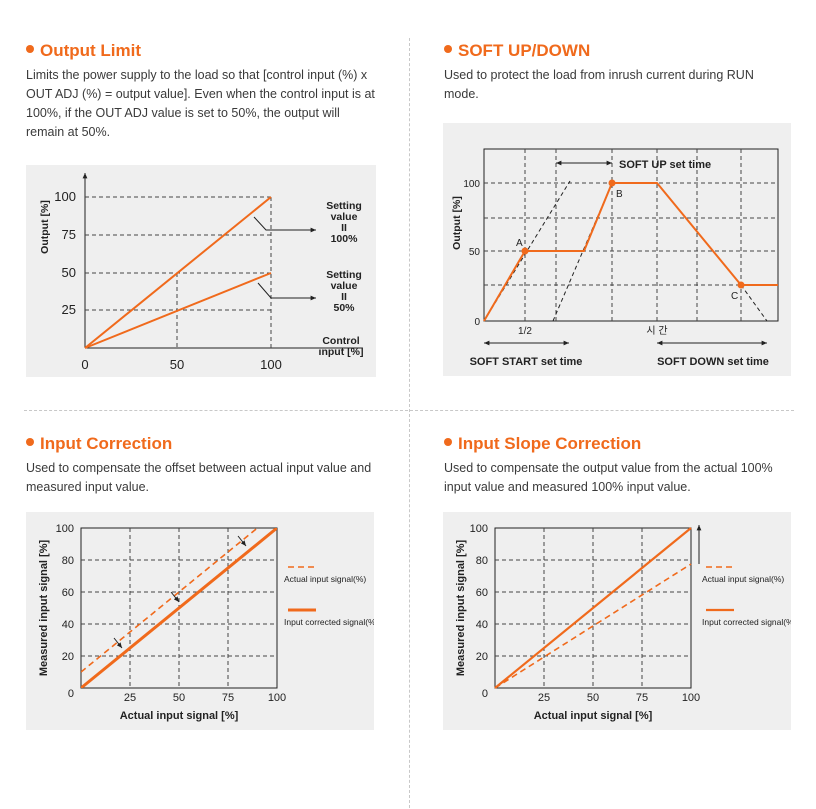 The width and height of the screenshot is (816, 809). What do you see at coordinates (284, 224) in the screenshot?
I see `annotation-100-arrow` at bounding box center [284, 224].